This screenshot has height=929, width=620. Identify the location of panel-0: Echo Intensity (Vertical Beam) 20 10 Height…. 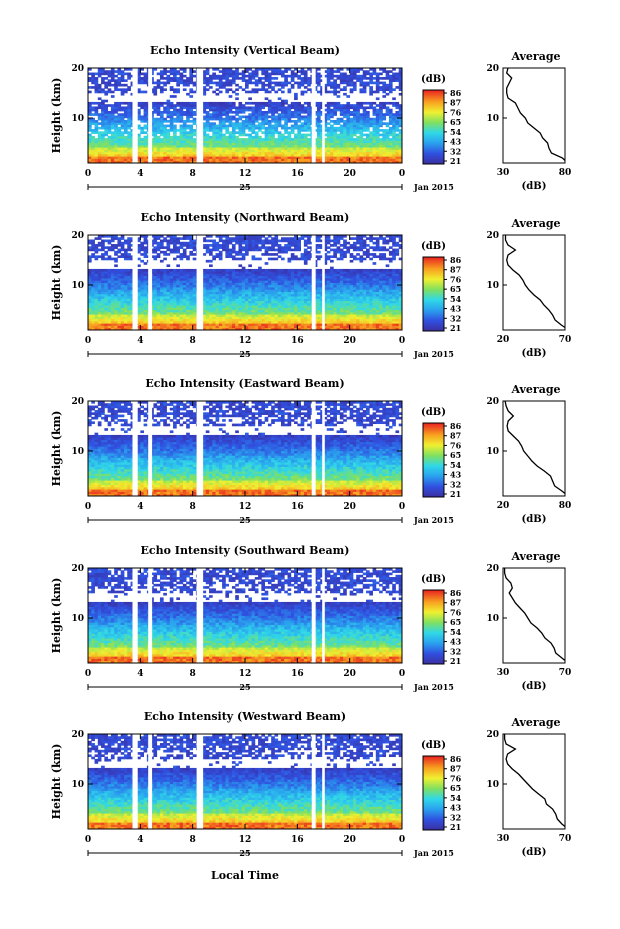
(310, 118).